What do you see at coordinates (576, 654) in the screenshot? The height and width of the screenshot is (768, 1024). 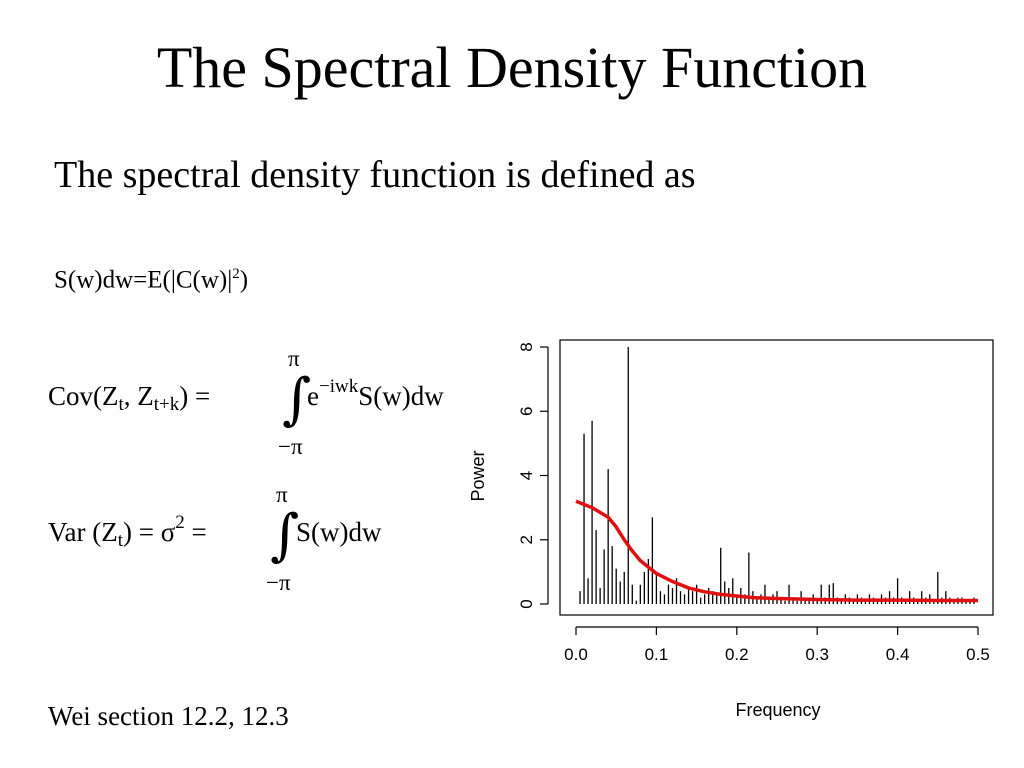 I see `x-tick-label: 0.0` at bounding box center [576, 654].